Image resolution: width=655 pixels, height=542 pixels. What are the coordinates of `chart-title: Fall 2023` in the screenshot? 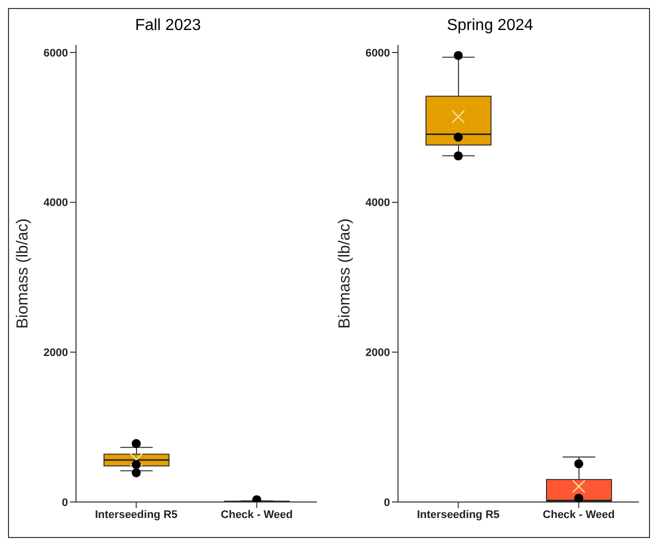 It's located at (168, 26).